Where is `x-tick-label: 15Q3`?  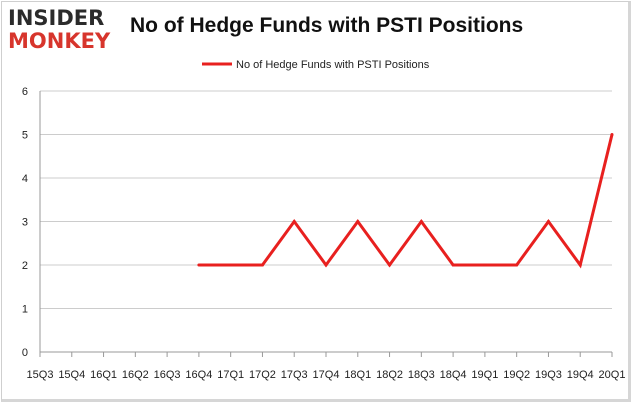
x-tick-label: 15Q3 is located at coordinates (40, 375).